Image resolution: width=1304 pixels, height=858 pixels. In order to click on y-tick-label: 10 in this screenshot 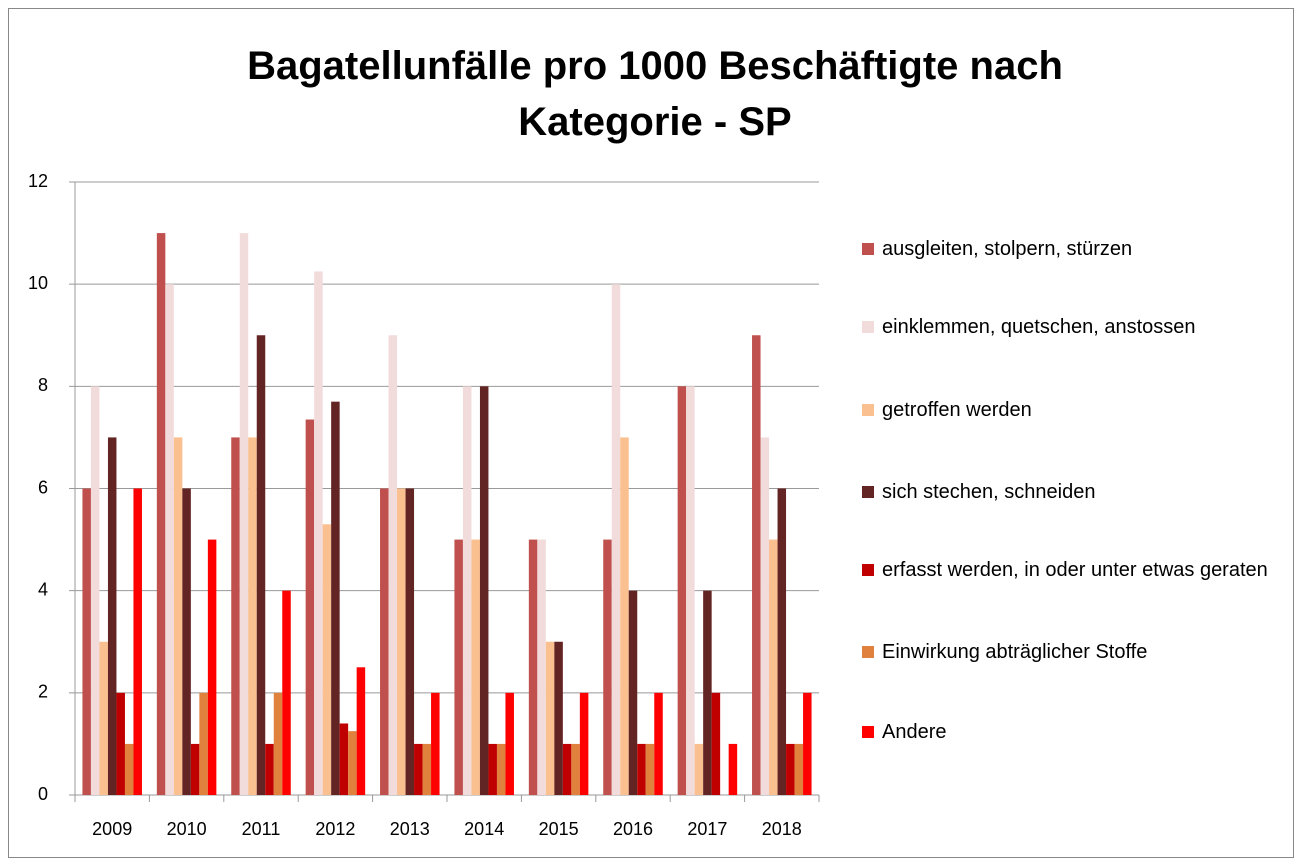, I will do `click(38, 283)`.